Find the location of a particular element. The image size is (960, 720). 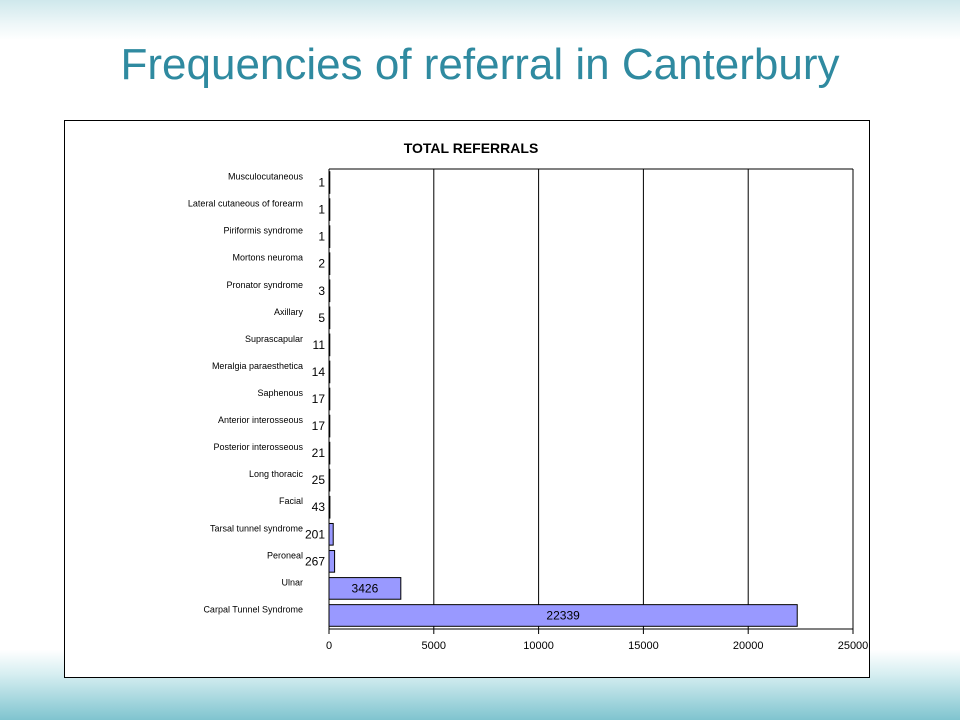

value-label: 25 is located at coordinates (319, 480).